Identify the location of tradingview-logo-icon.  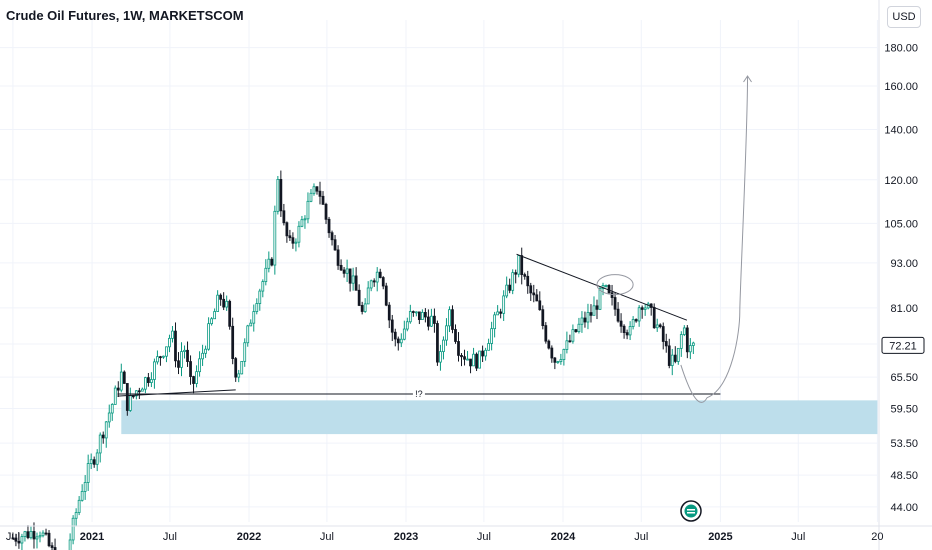
(691, 511).